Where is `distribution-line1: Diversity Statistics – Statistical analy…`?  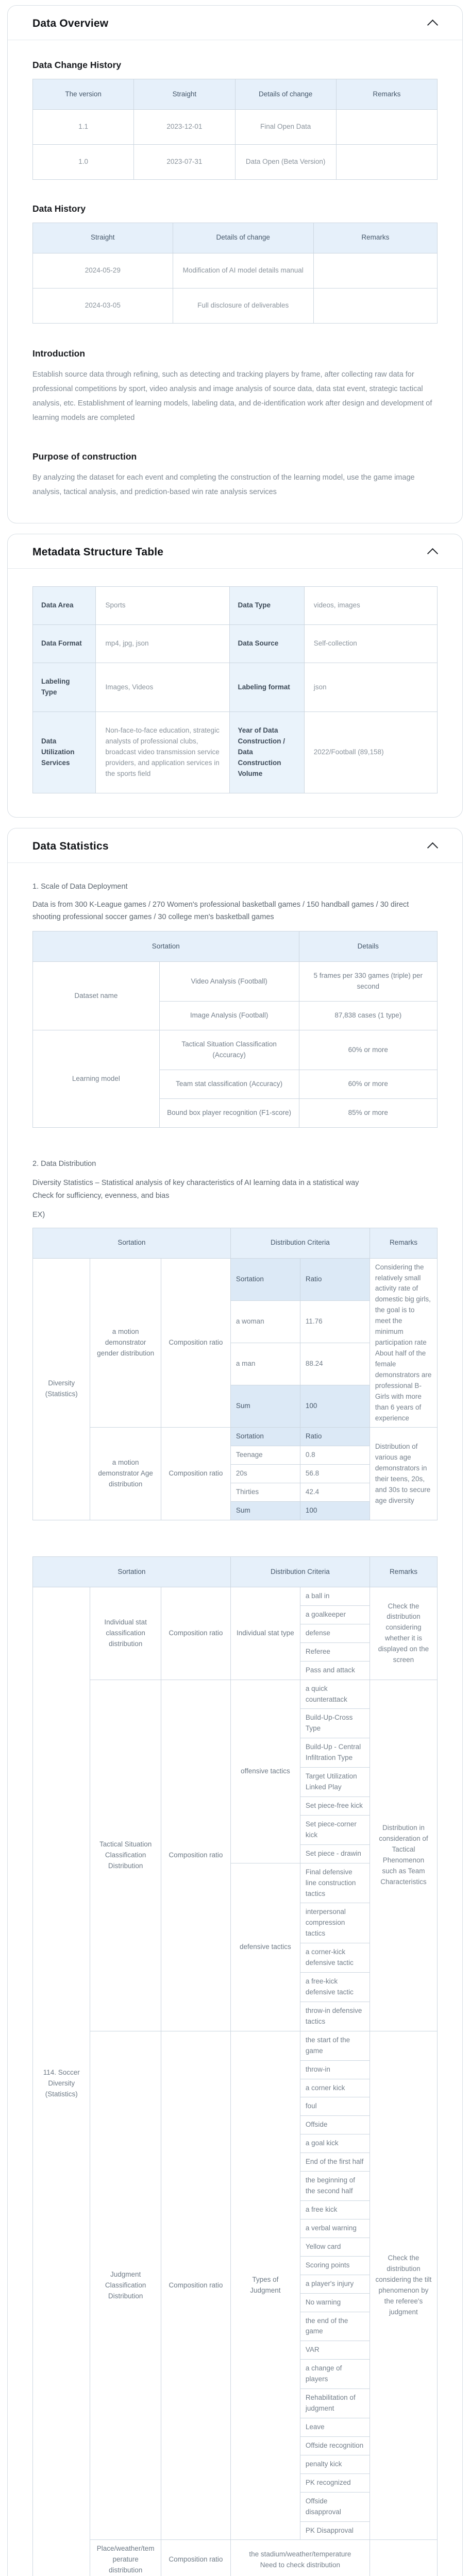 distribution-line1: Diversity Statistics – Statistical analy… is located at coordinates (195, 1182).